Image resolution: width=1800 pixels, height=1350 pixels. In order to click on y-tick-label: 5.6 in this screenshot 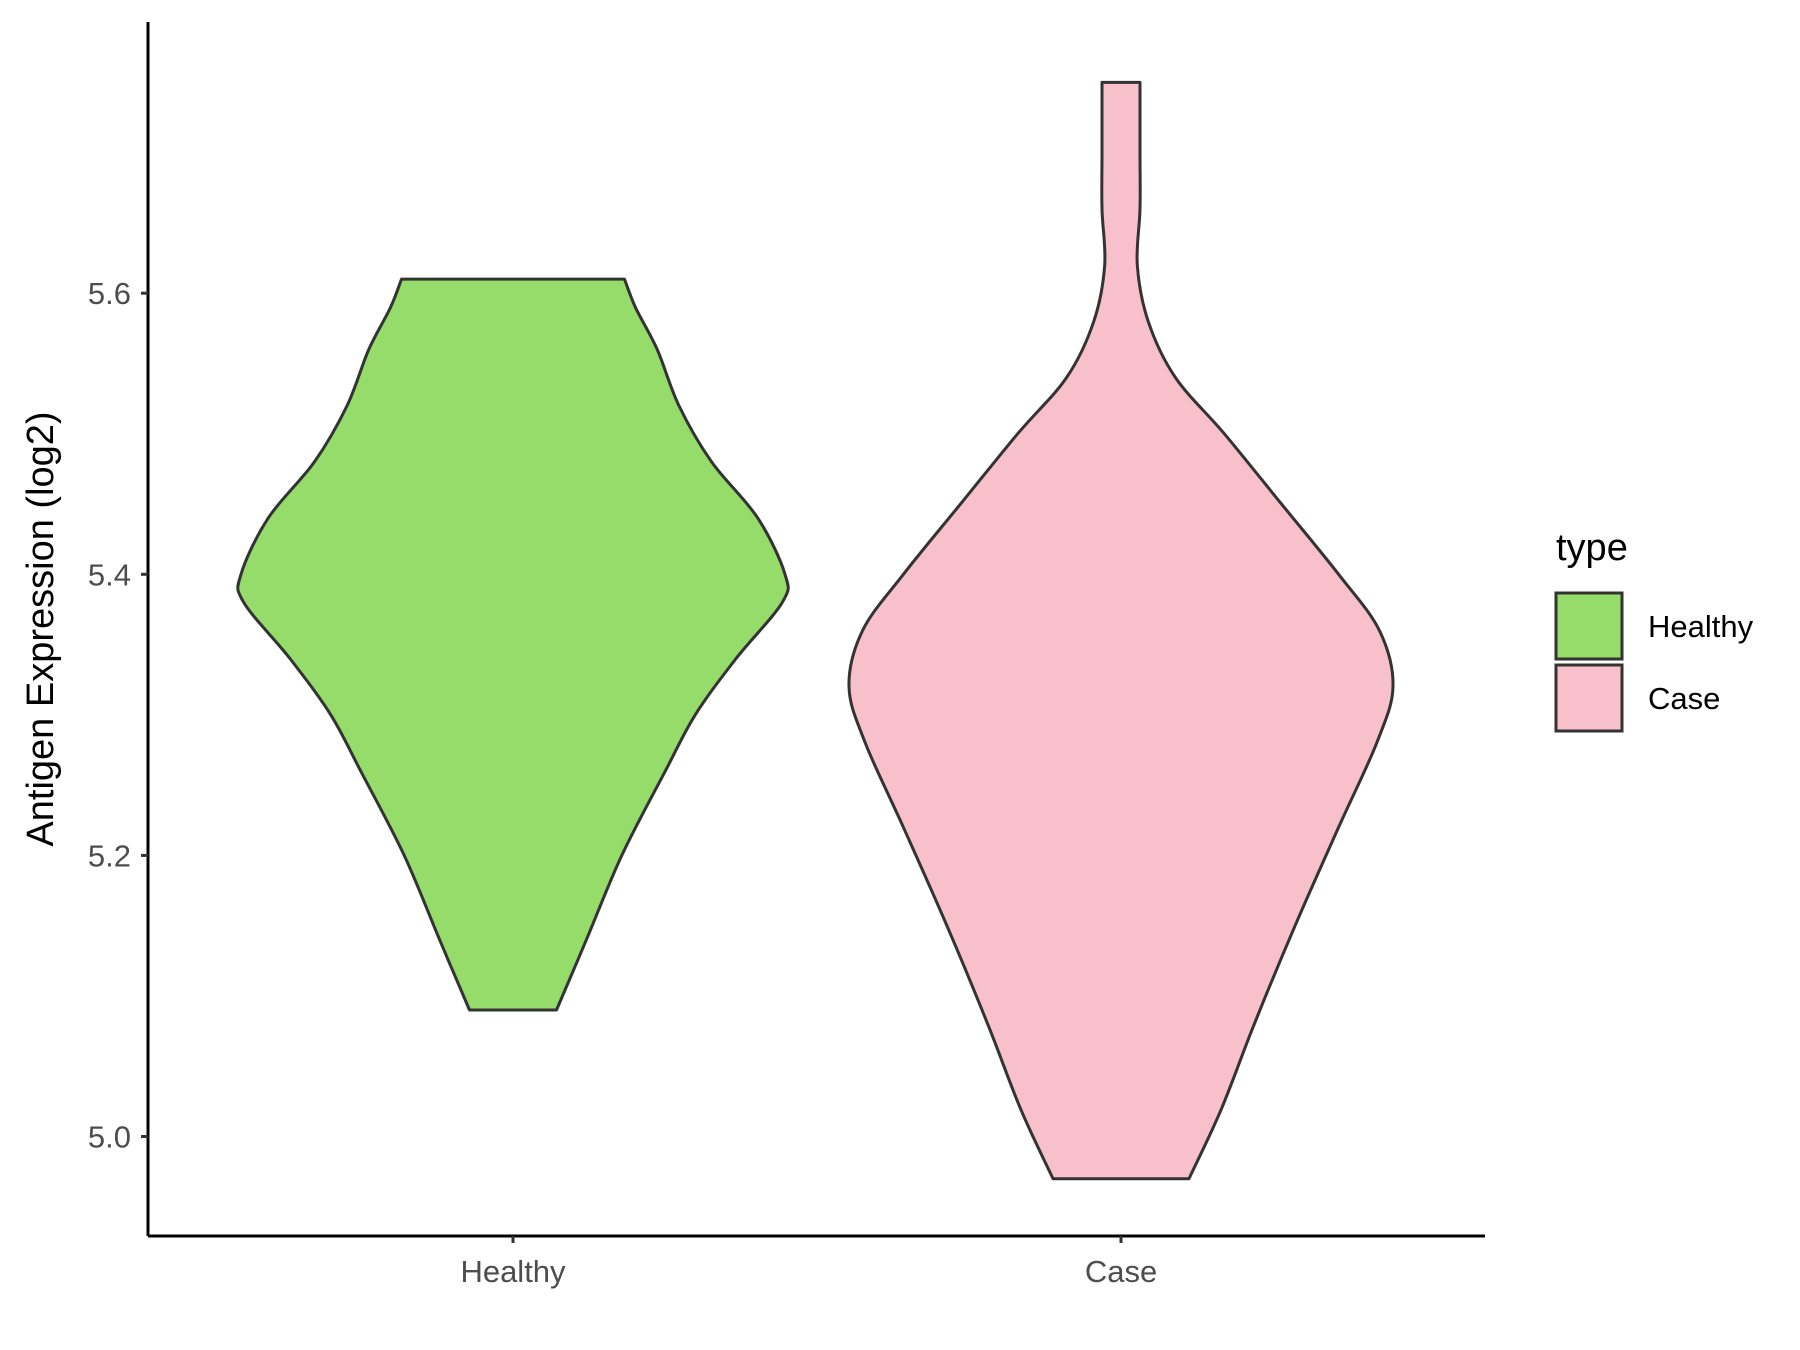, I will do `click(109, 293)`.